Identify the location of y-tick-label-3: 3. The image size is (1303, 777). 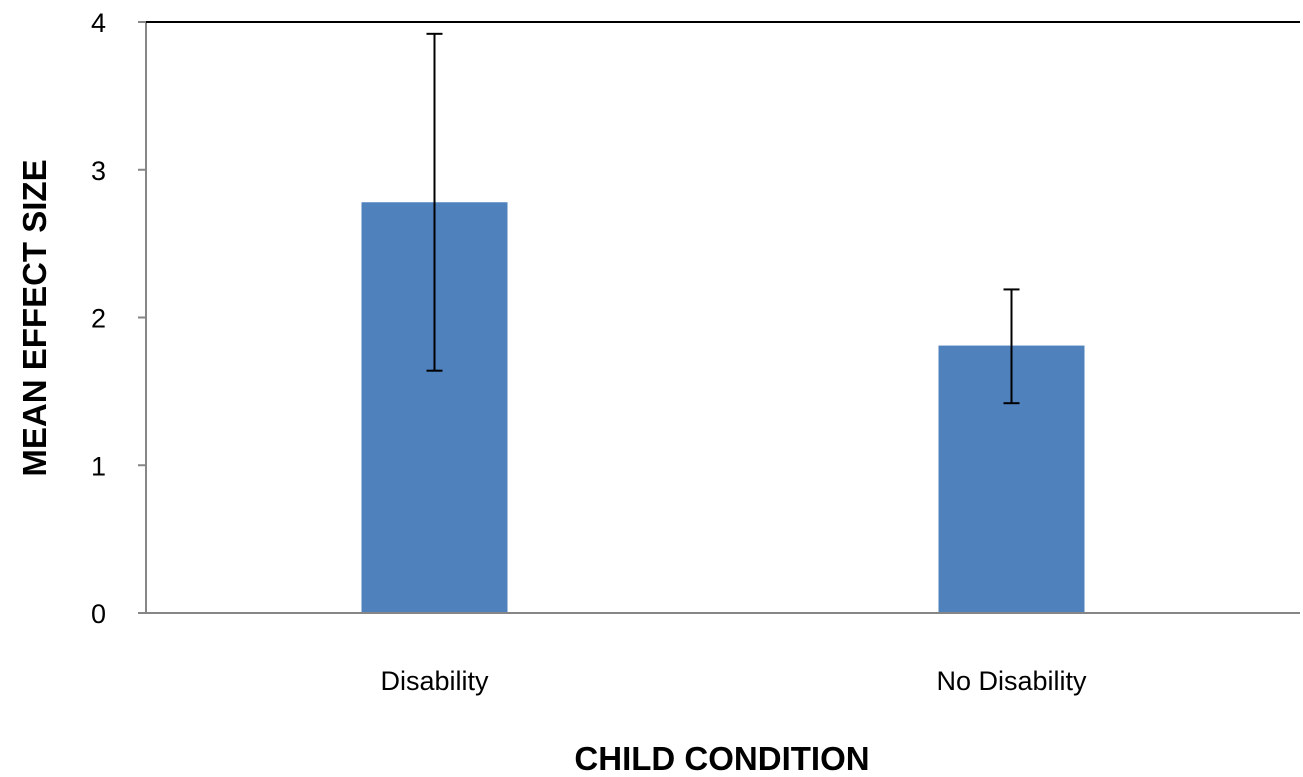
(98, 171).